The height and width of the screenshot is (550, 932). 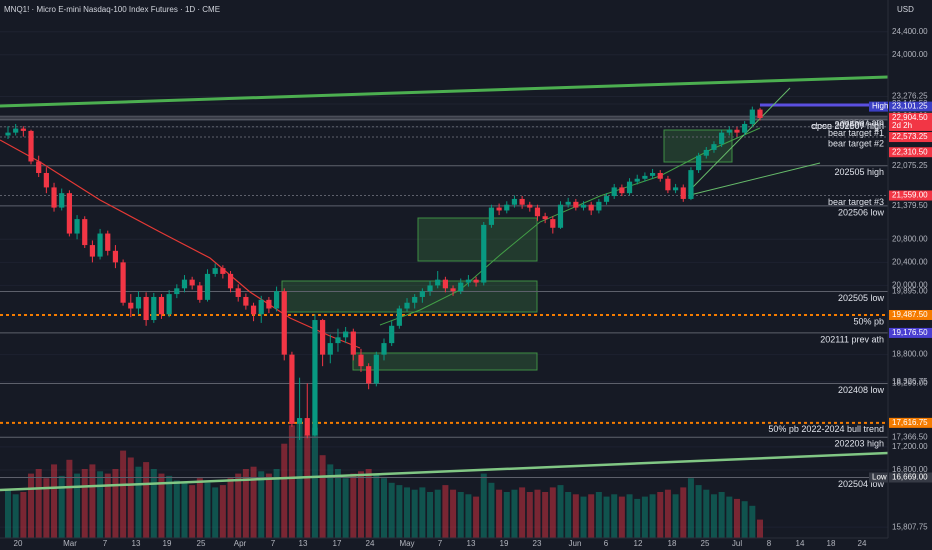 What do you see at coordinates (672, 543) in the screenshot?
I see `x-tick-label: 18` at bounding box center [672, 543].